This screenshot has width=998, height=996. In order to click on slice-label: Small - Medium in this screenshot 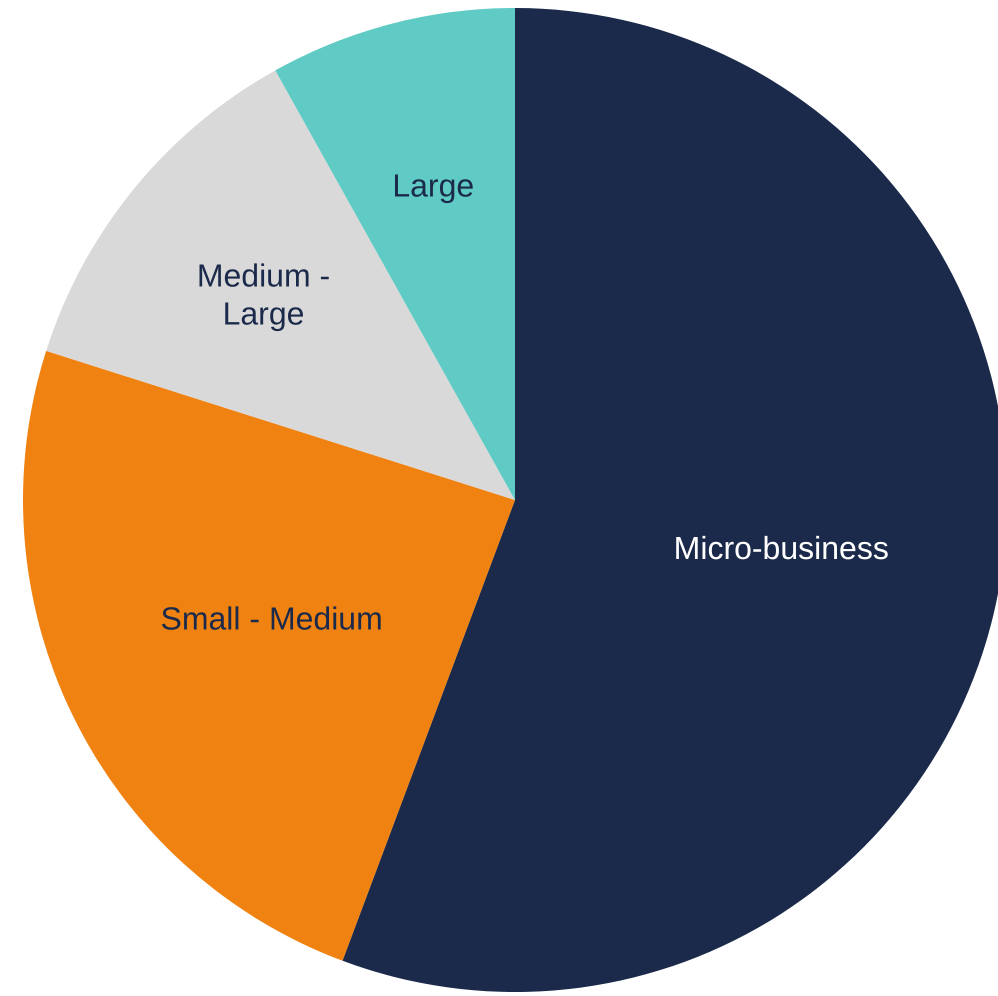, I will do `click(271, 618)`.